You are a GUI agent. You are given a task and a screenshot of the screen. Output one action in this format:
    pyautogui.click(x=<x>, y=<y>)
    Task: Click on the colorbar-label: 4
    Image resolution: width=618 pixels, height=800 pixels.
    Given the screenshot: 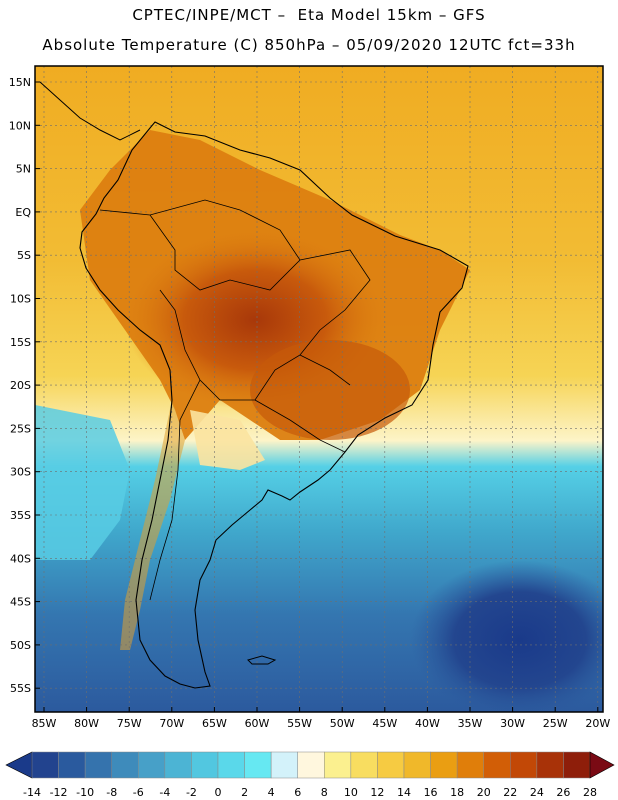 What is the action you would take?
    pyautogui.click(x=271, y=792)
    